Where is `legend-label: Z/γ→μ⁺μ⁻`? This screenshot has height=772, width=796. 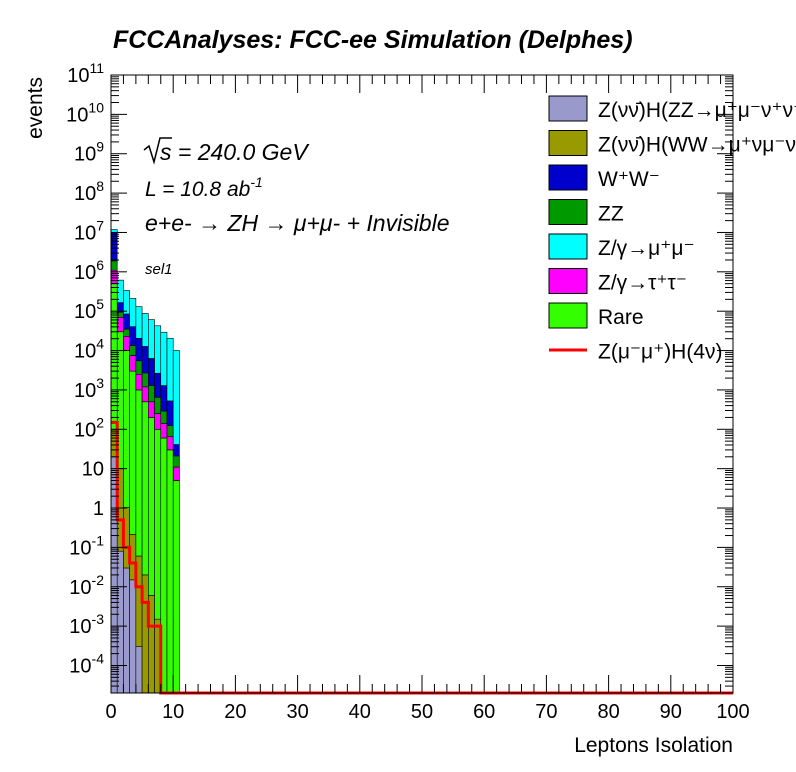 legend-label: Z/γ→μ⁺μ⁻ is located at coordinates (646, 248).